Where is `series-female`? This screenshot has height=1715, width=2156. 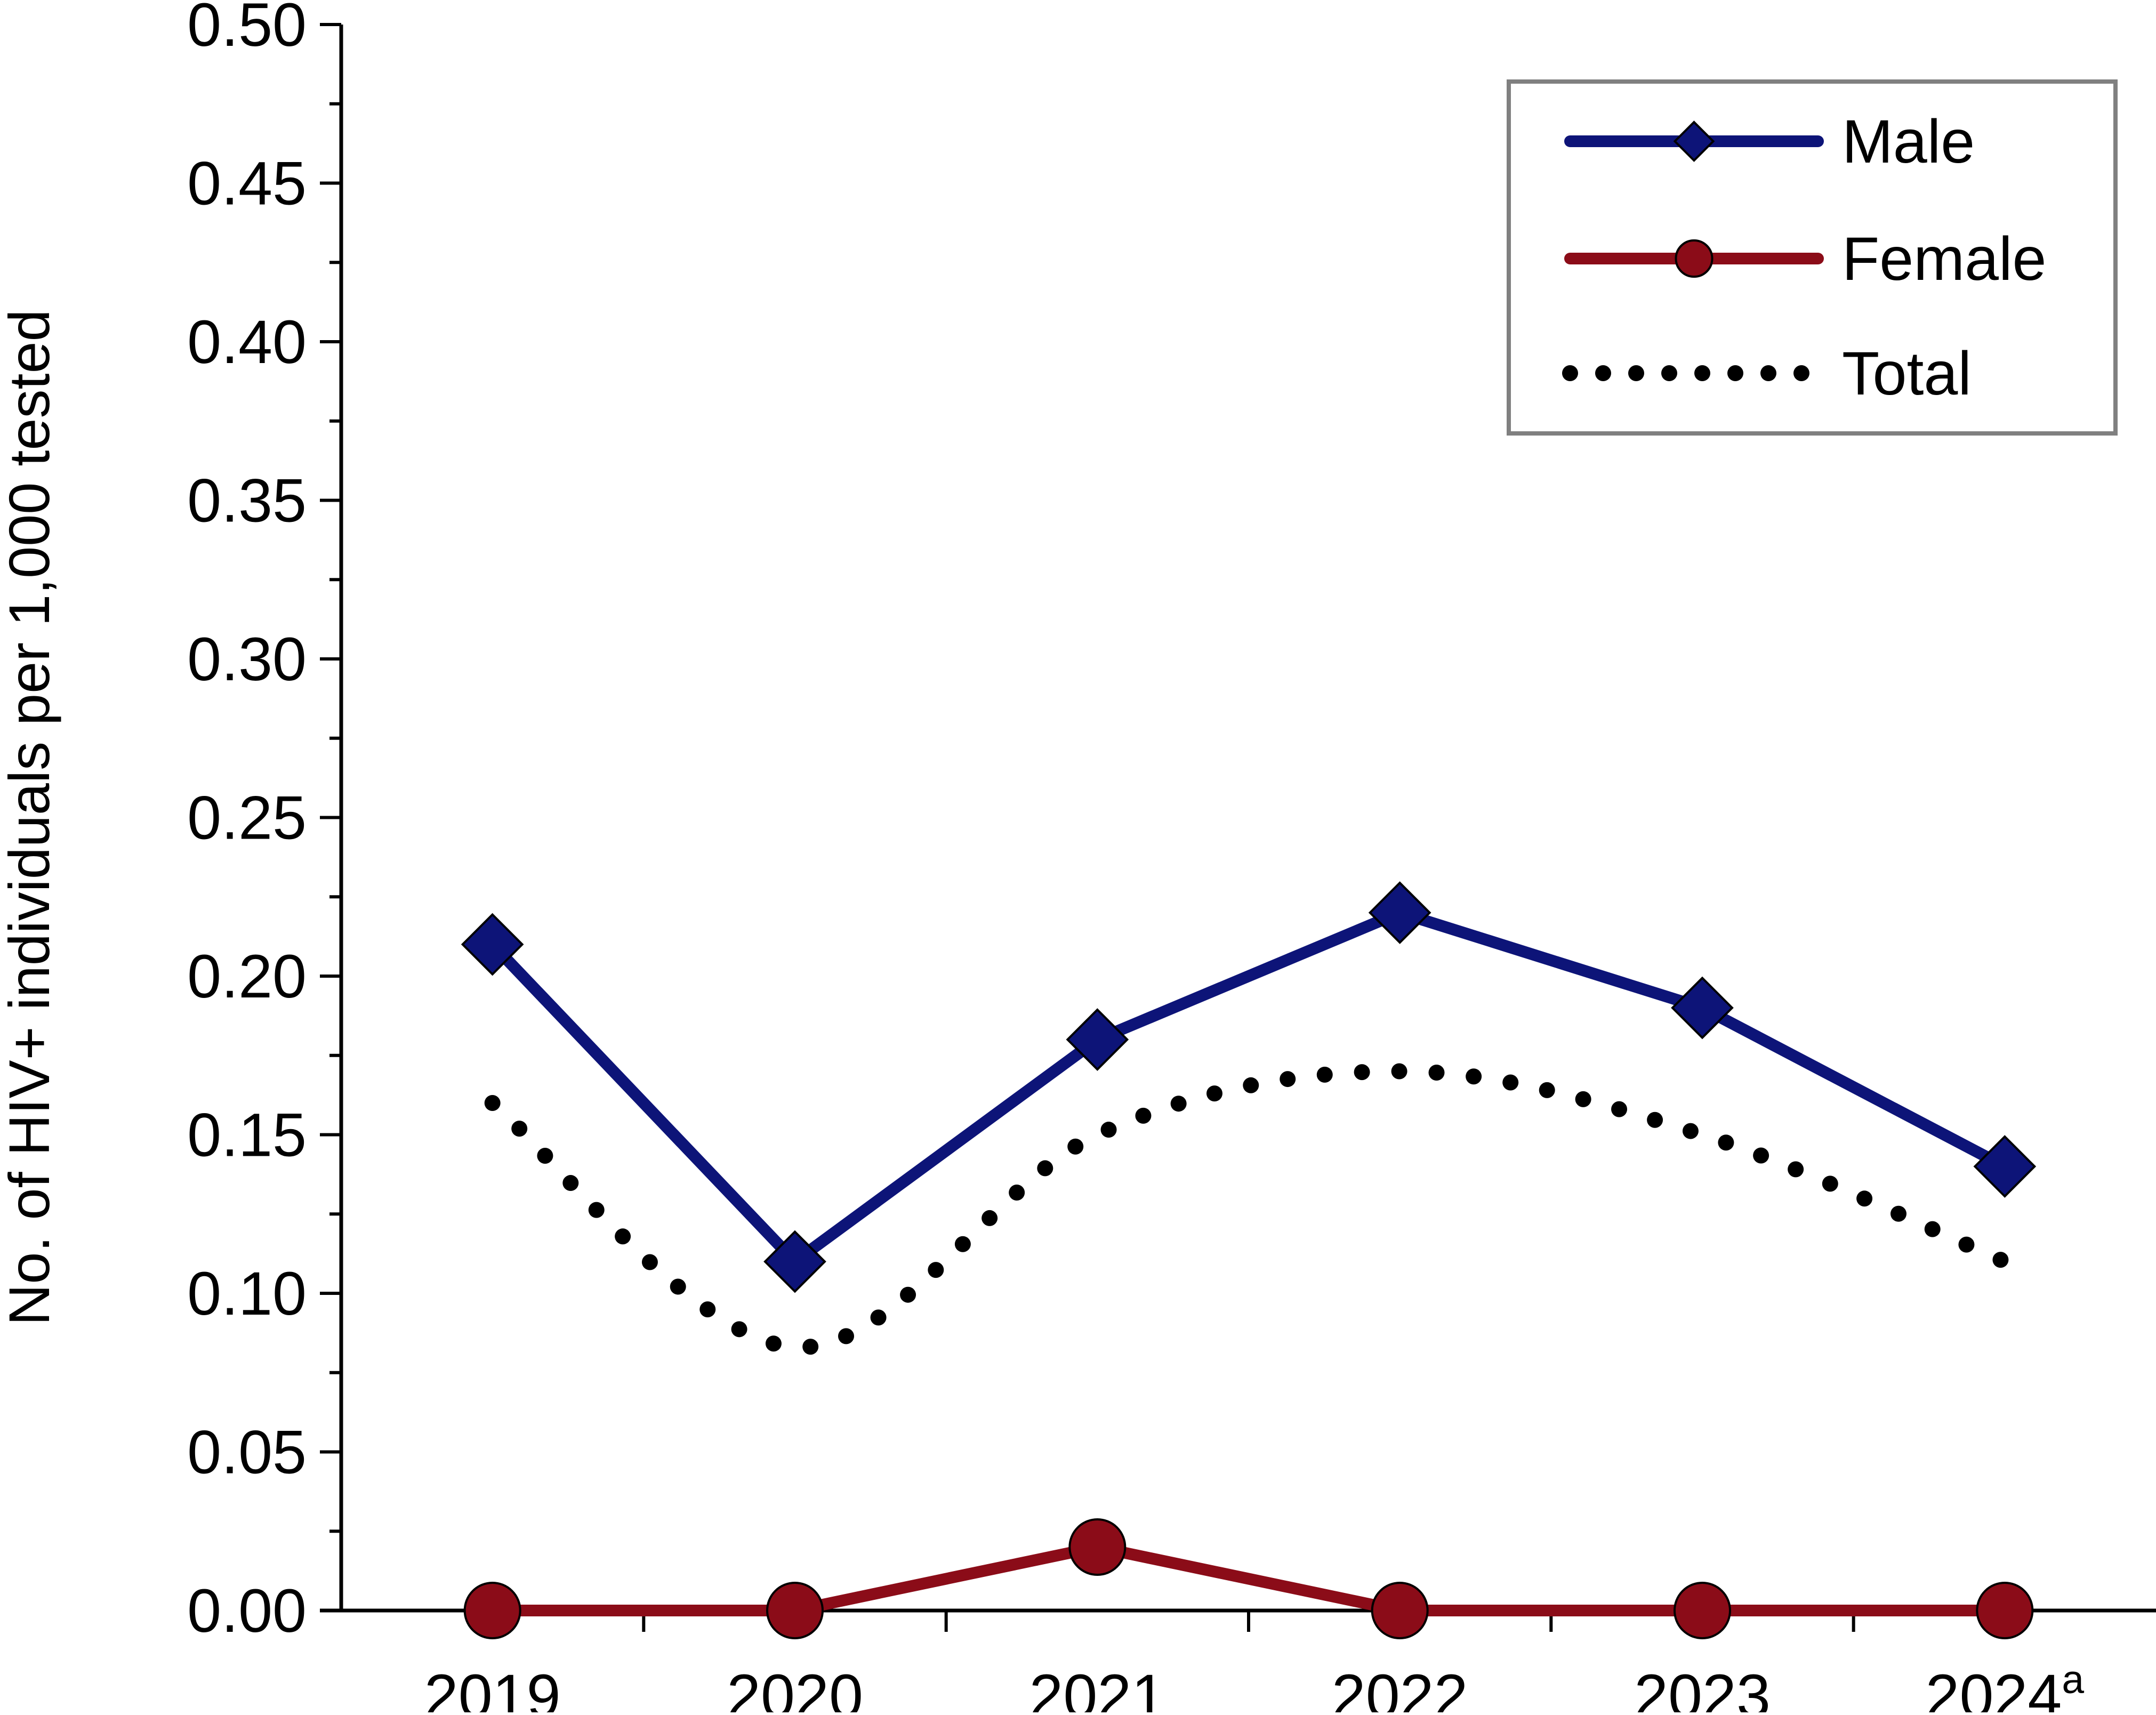
series-female is located at coordinates (1248, 1579).